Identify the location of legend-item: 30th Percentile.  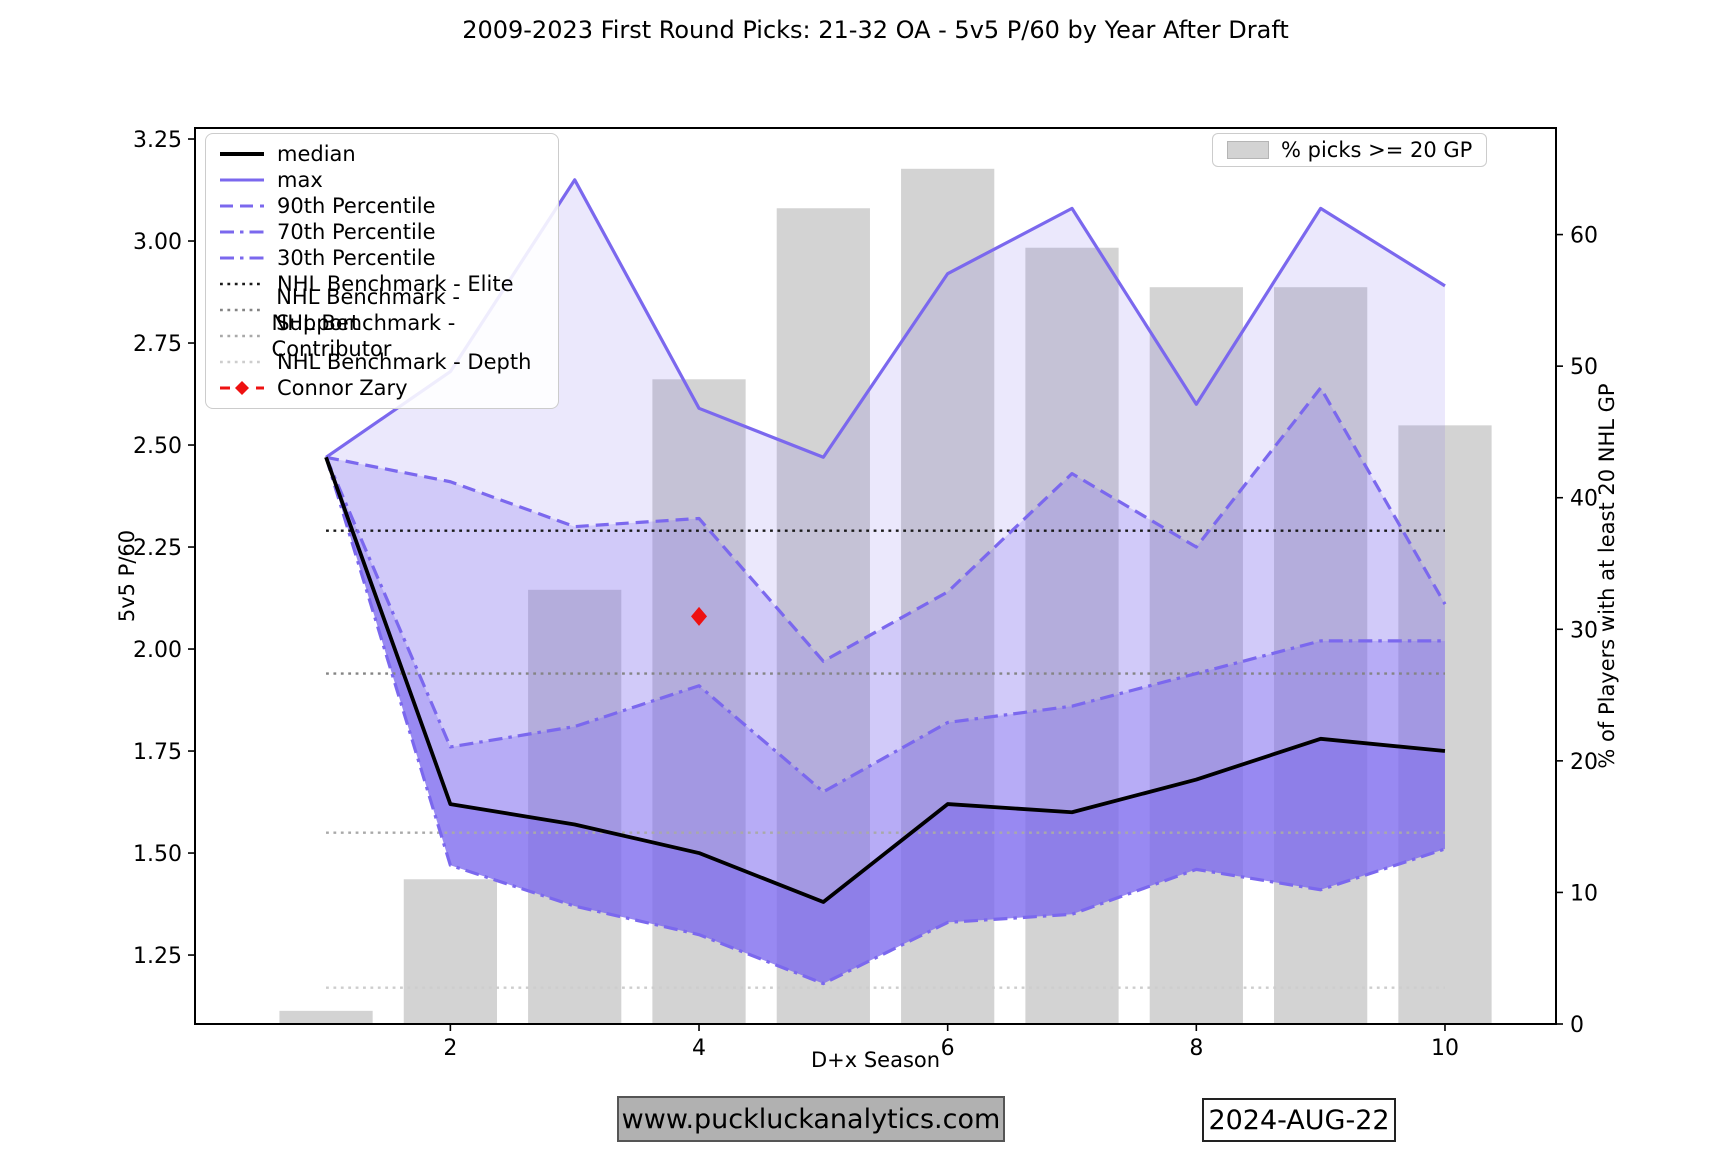
(382, 258).